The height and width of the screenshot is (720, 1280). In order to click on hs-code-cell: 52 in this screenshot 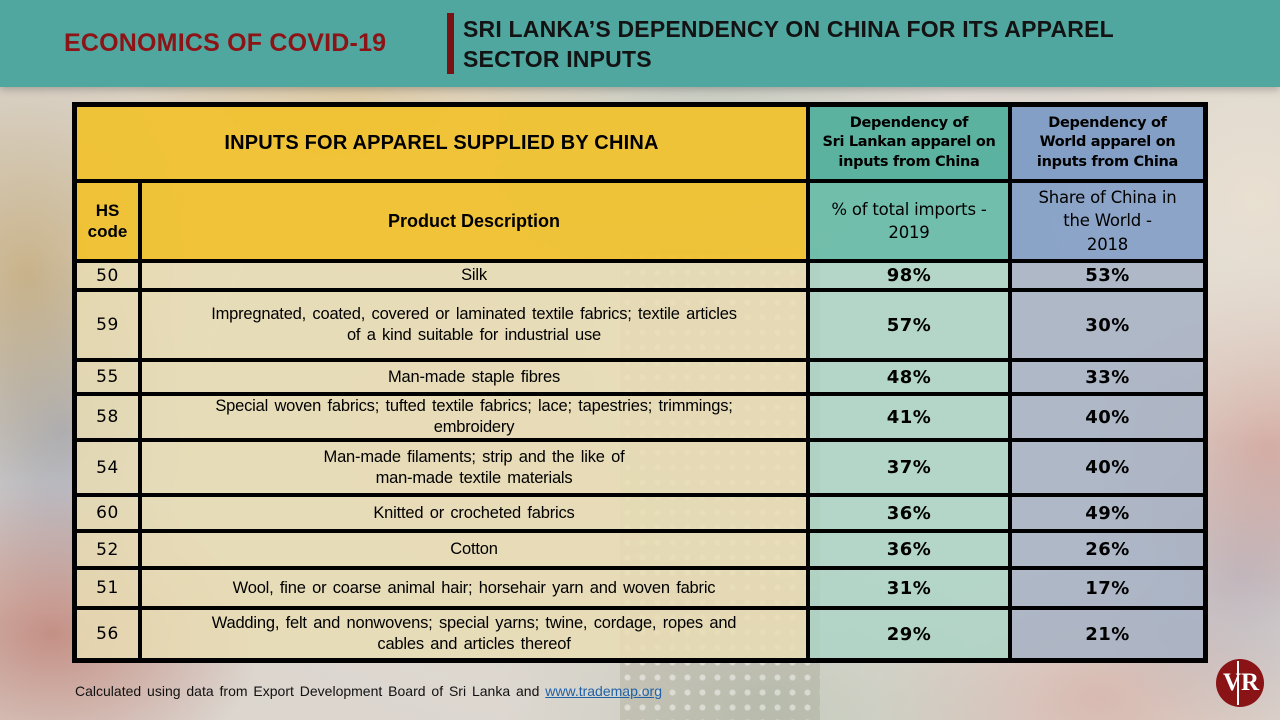, I will do `click(107, 549)`.